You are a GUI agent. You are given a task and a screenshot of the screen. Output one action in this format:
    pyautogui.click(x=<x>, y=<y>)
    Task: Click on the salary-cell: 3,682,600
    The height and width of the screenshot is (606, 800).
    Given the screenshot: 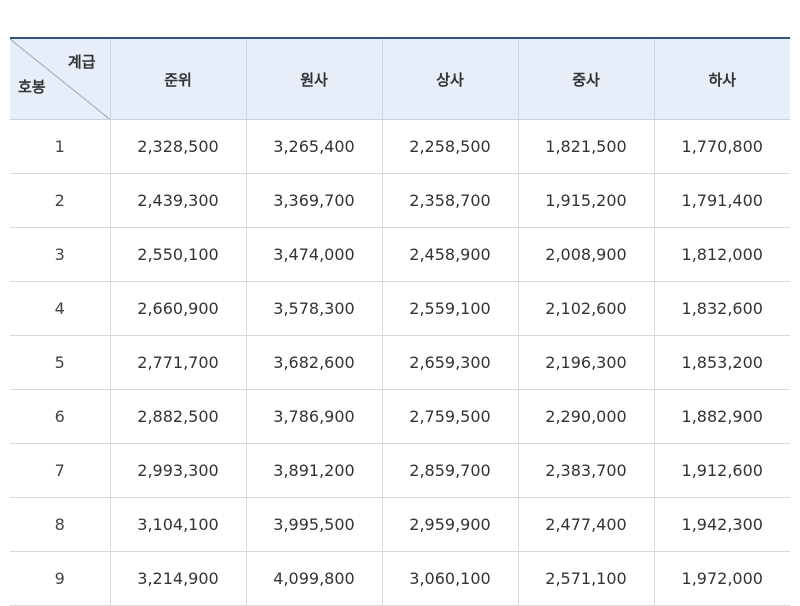 What is the action you would take?
    pyautogui.click(x=314, y=362)
    